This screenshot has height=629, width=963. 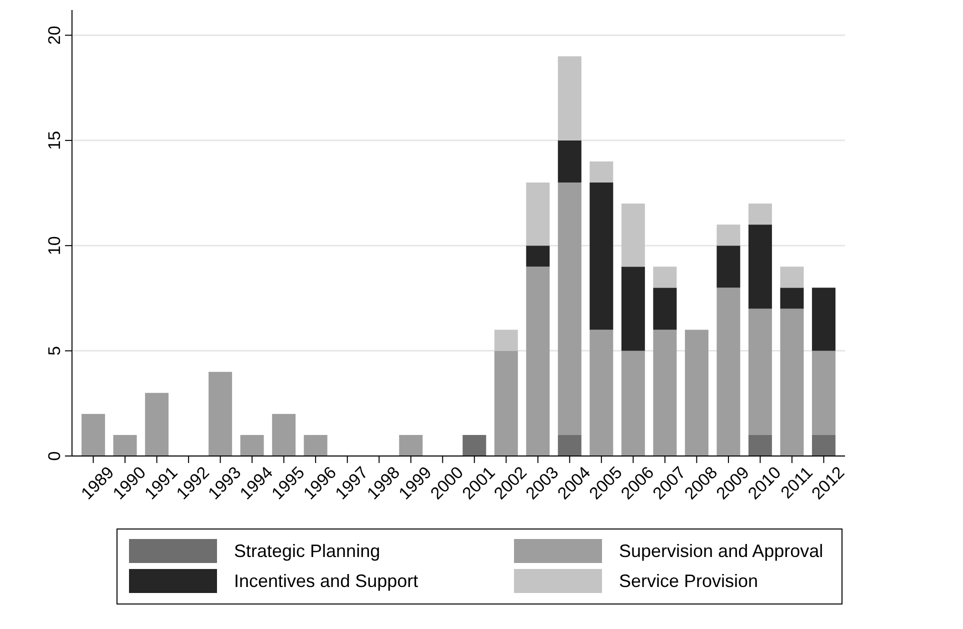 What do you see at coordinates (54, 246) in the screenshot?
I see `y-tick-label: 10` at bounding box center [54, 246].